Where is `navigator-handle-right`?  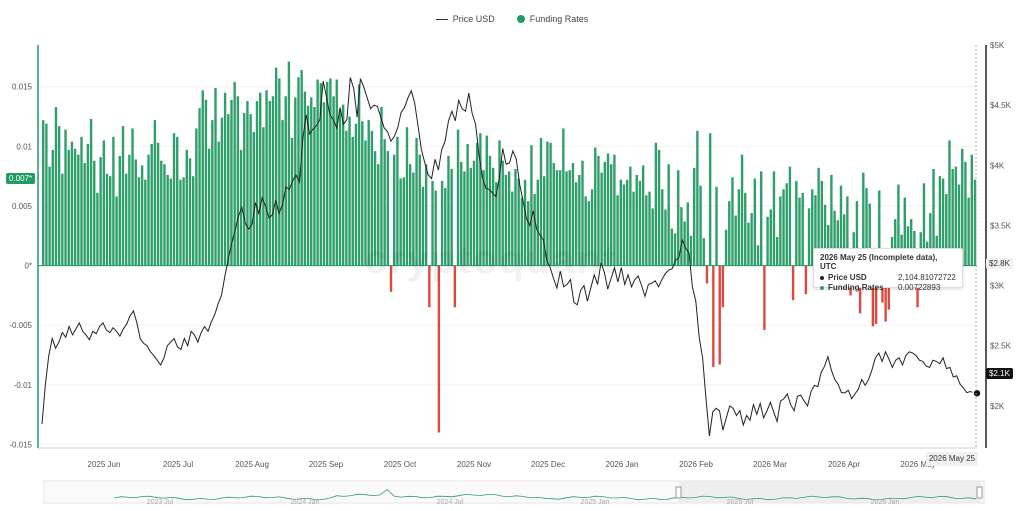
navigator-handle-right is located at coordinates (979, 492).